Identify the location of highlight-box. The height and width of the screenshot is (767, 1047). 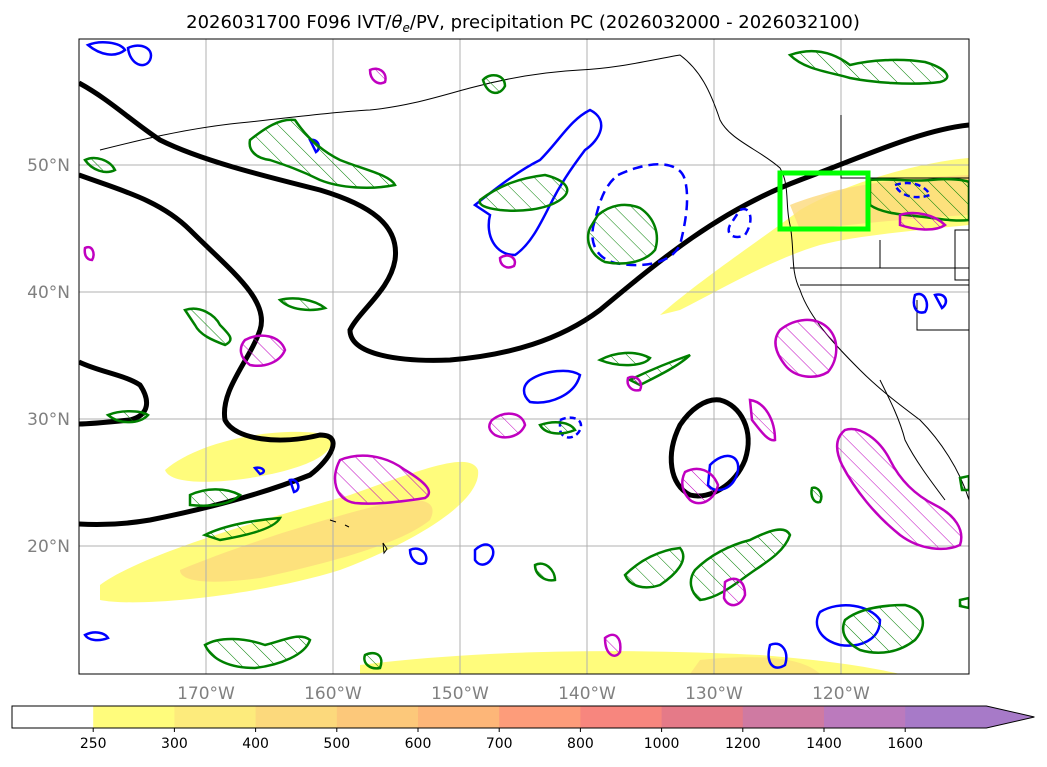
(824, 201).